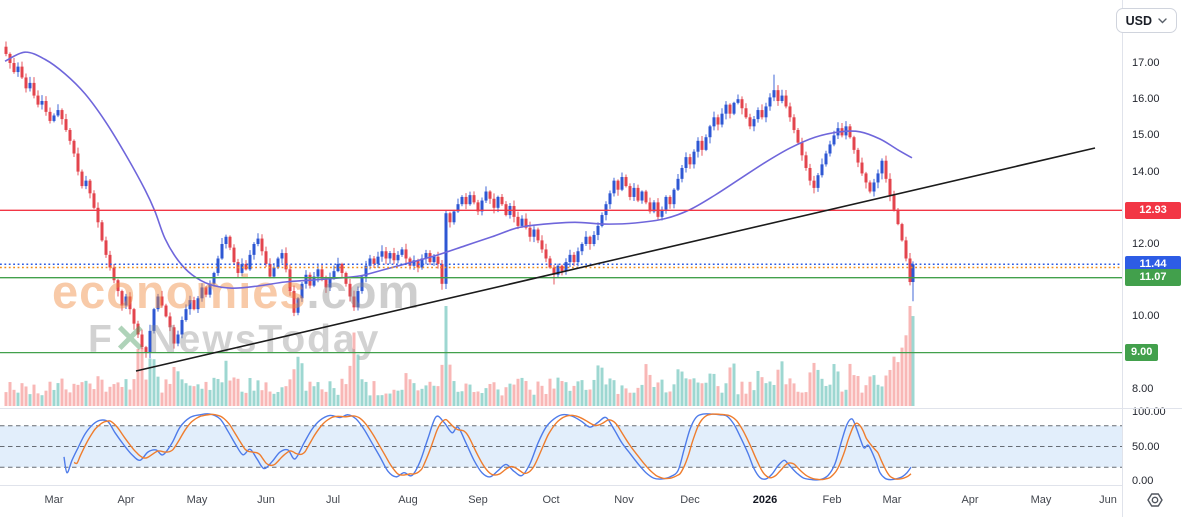 The height and width of the screenshot is (517, 1182). What do you see at coordinates (1146, 135) in the screenshot?
I see `price-tick: 15.00` at bounding box center [1146, 135].